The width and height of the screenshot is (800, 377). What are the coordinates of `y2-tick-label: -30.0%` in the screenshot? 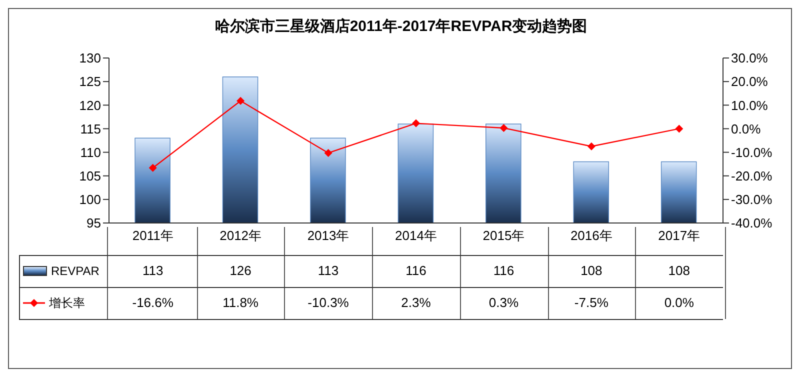 It's located at (752, 200).